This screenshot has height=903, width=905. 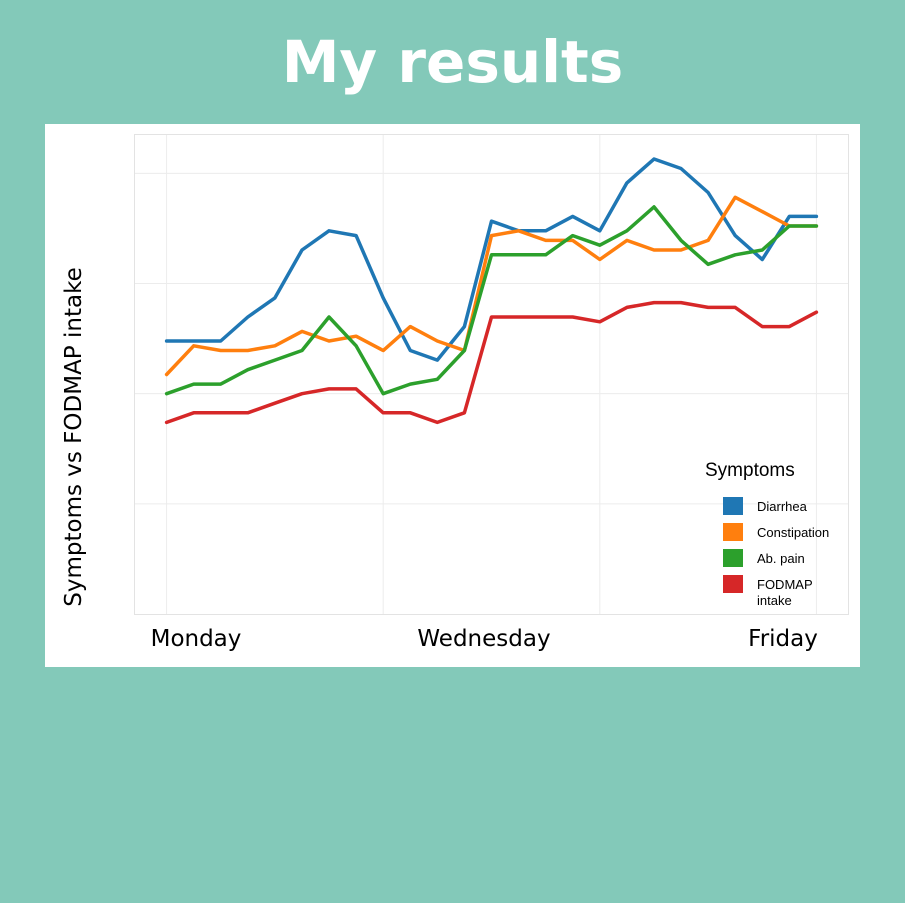 I want to click on legend-label-ab-pain: Ab. pain, so click(x=781, y=558).